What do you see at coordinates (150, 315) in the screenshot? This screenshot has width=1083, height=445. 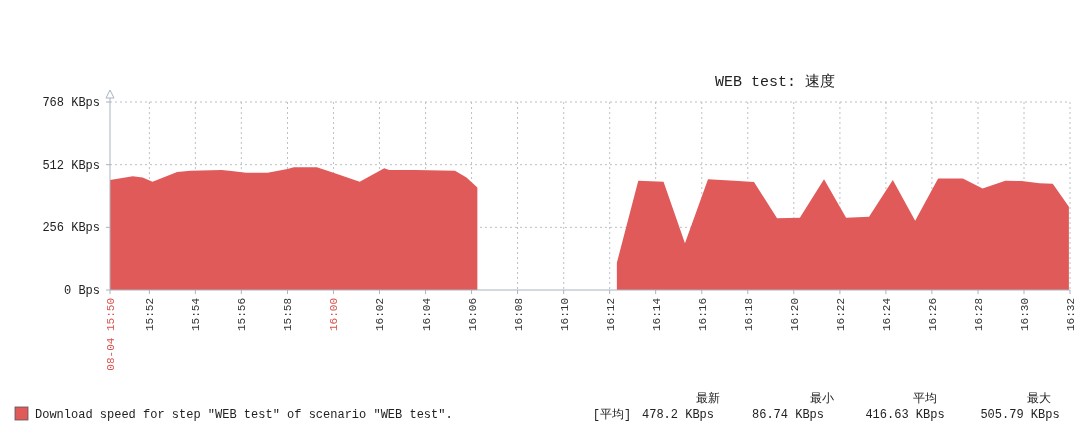 I see `x-tick-label: 15:52` at bounding box center [150, 315].